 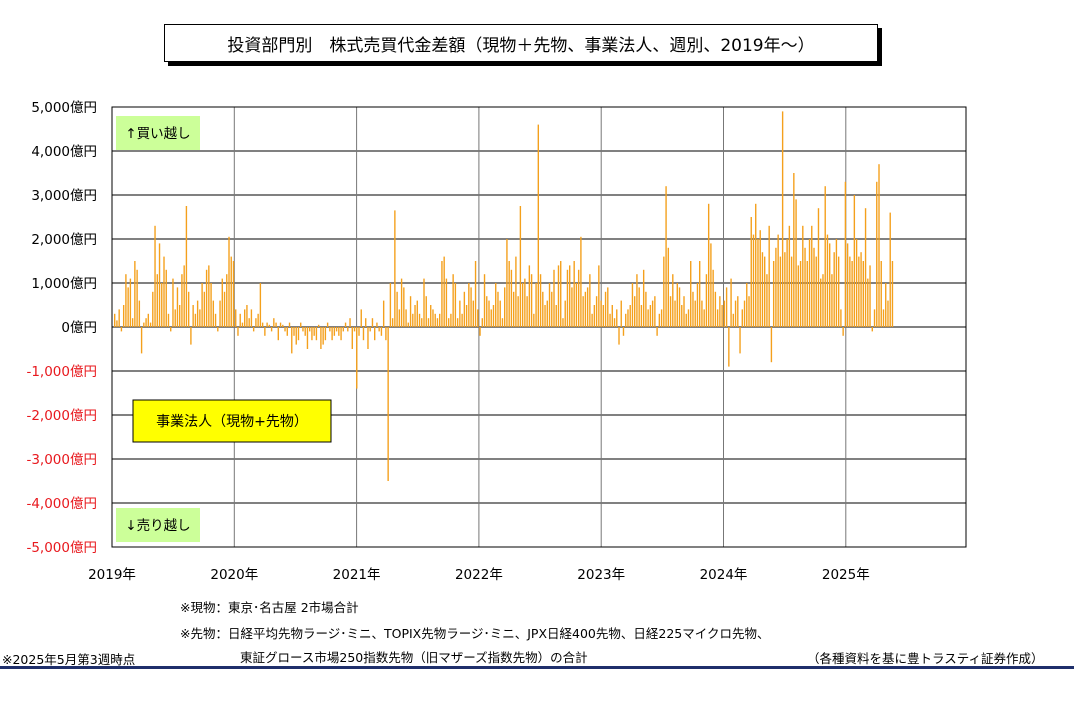 I want to click on y-tick-label: 1,000億円, so click(x=64, y=284).